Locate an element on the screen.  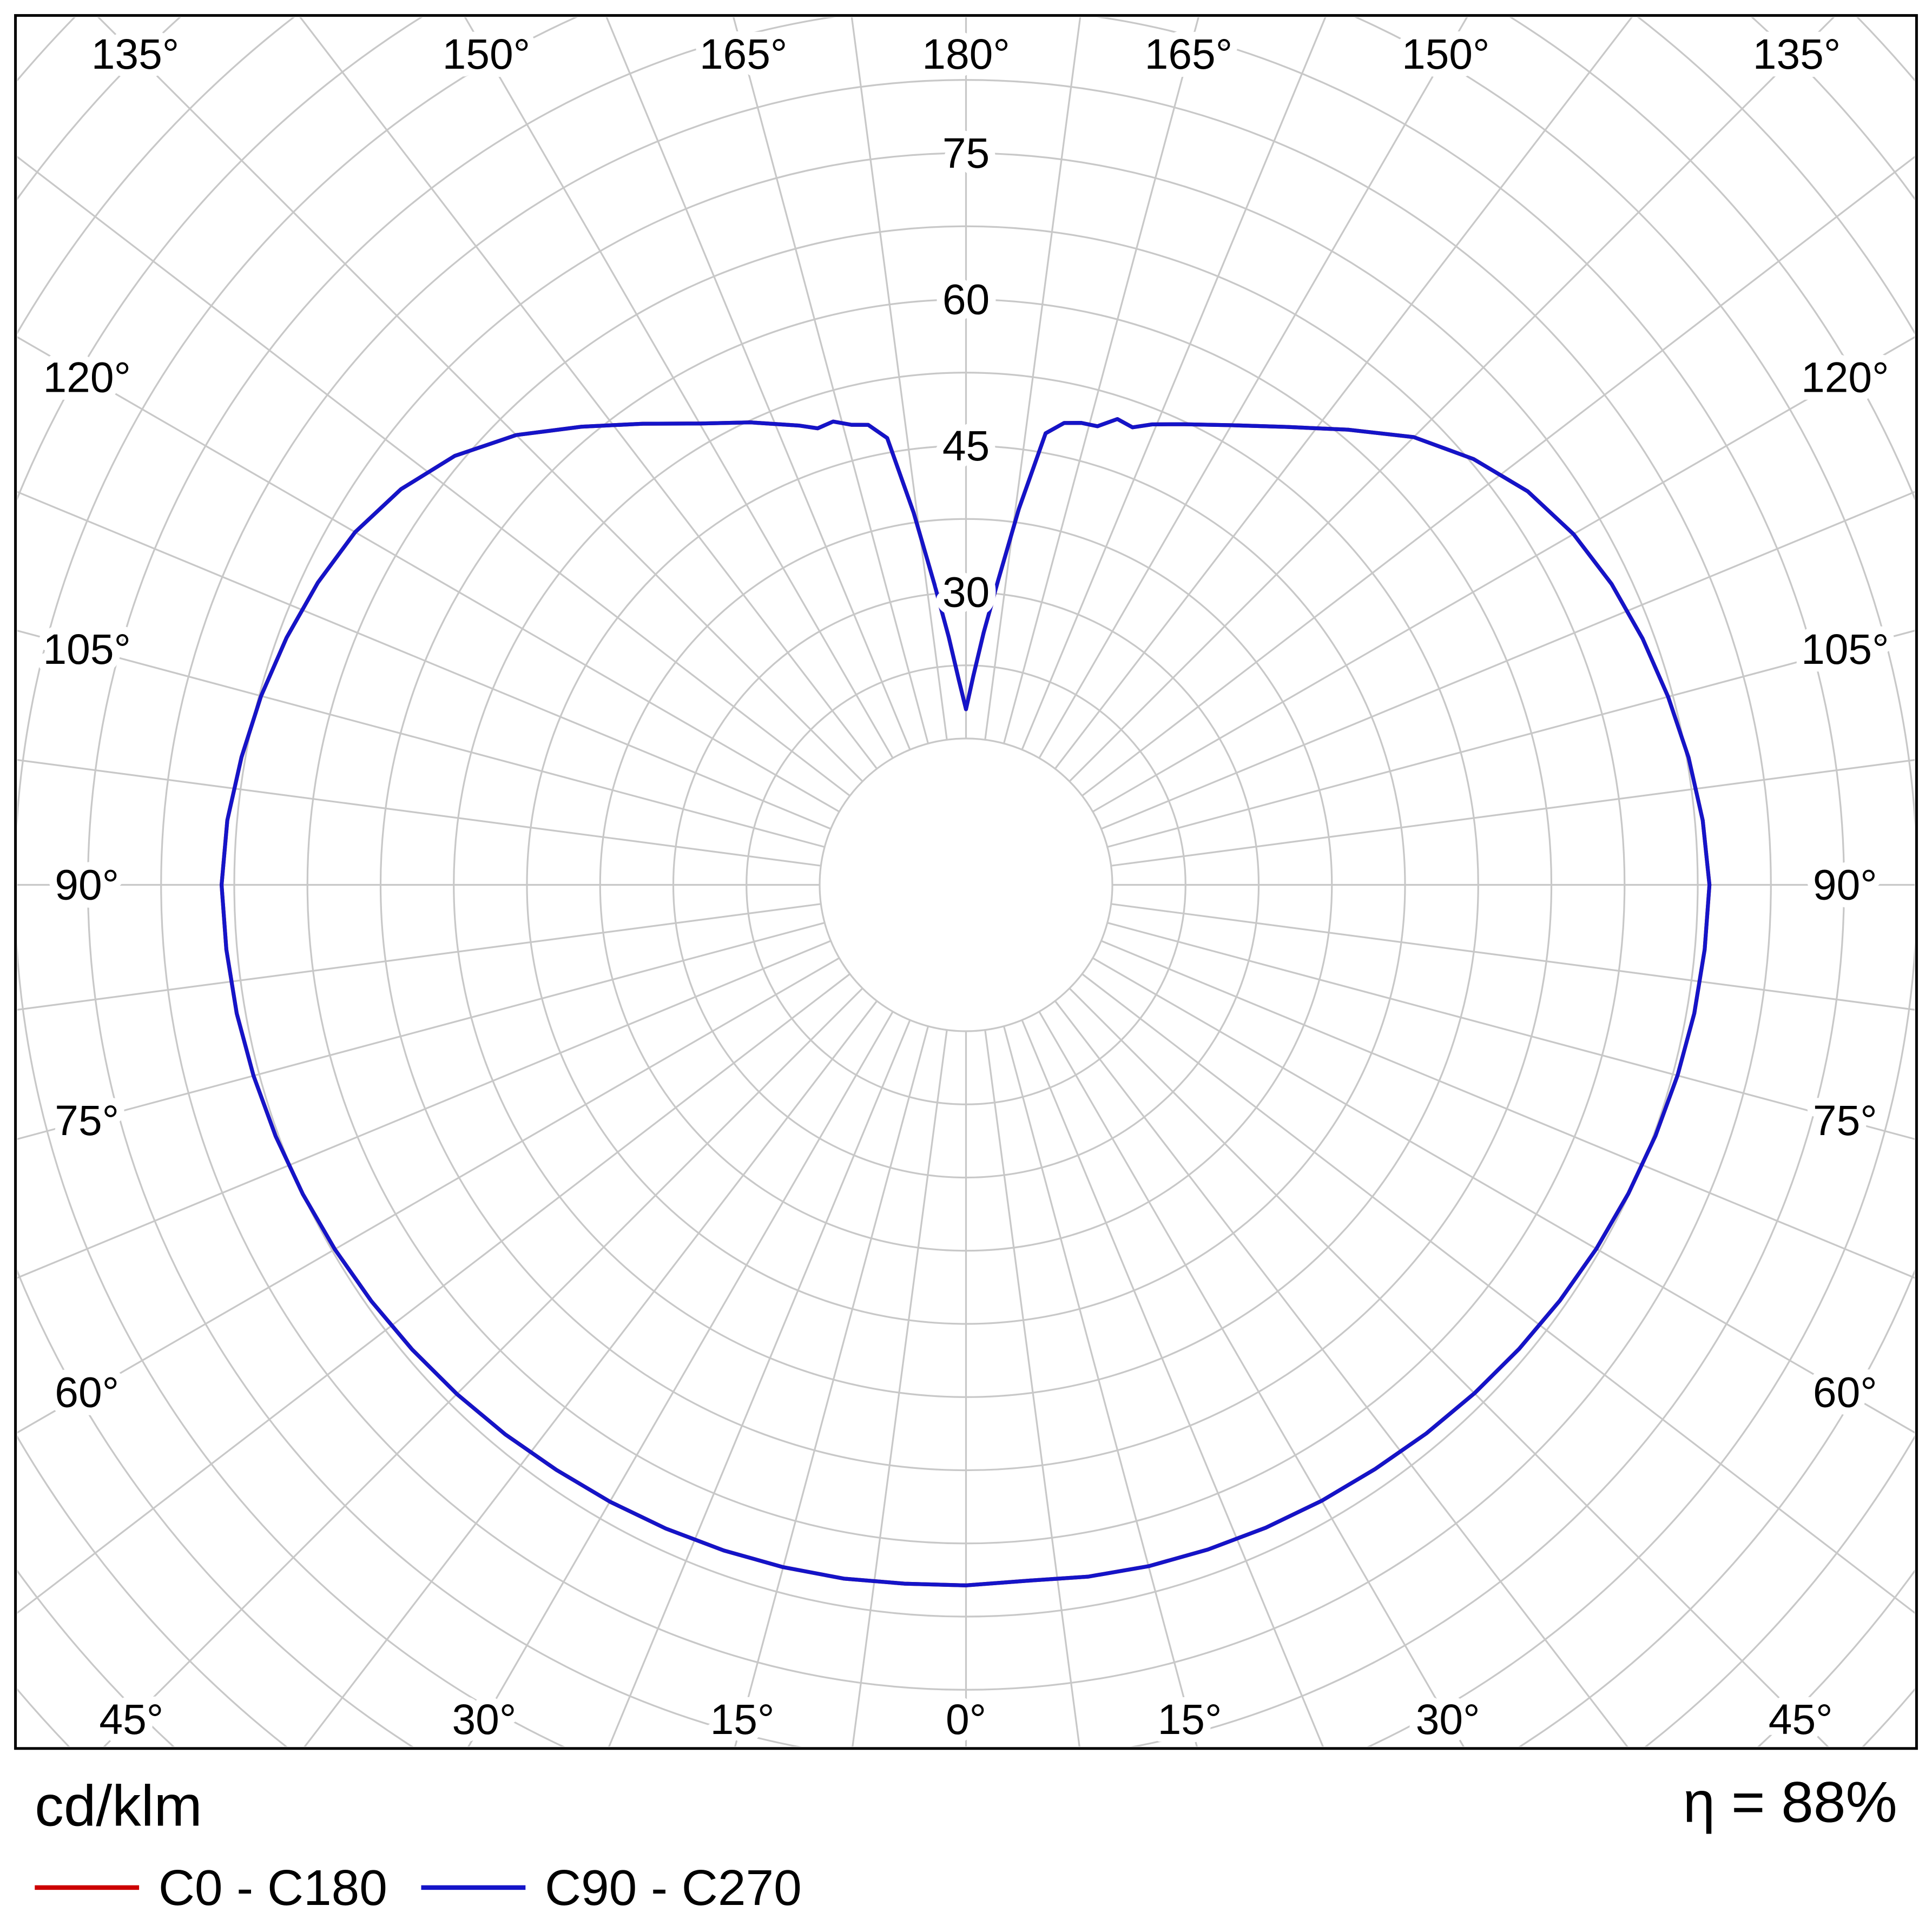
ring-label: 60 is located at coordinates (966, 300).